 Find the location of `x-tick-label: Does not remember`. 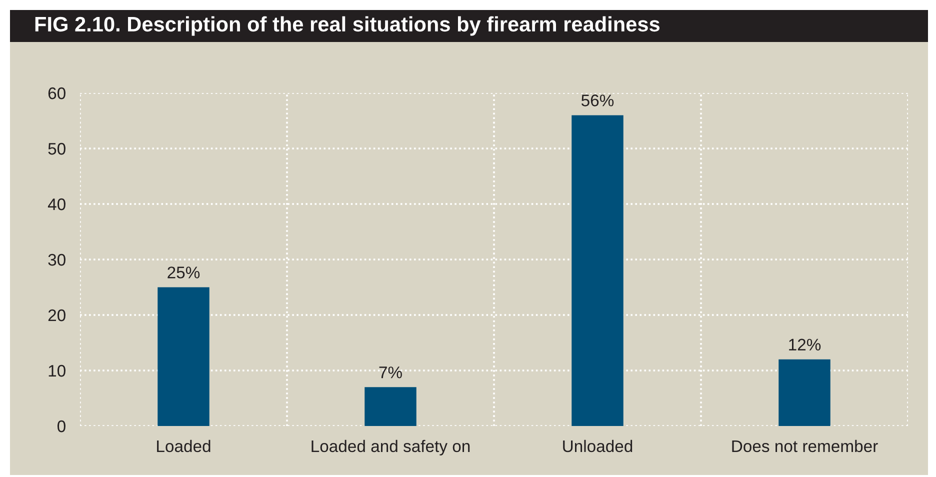

x-tick-label: Does not remember is located at coordinates (805, 446).